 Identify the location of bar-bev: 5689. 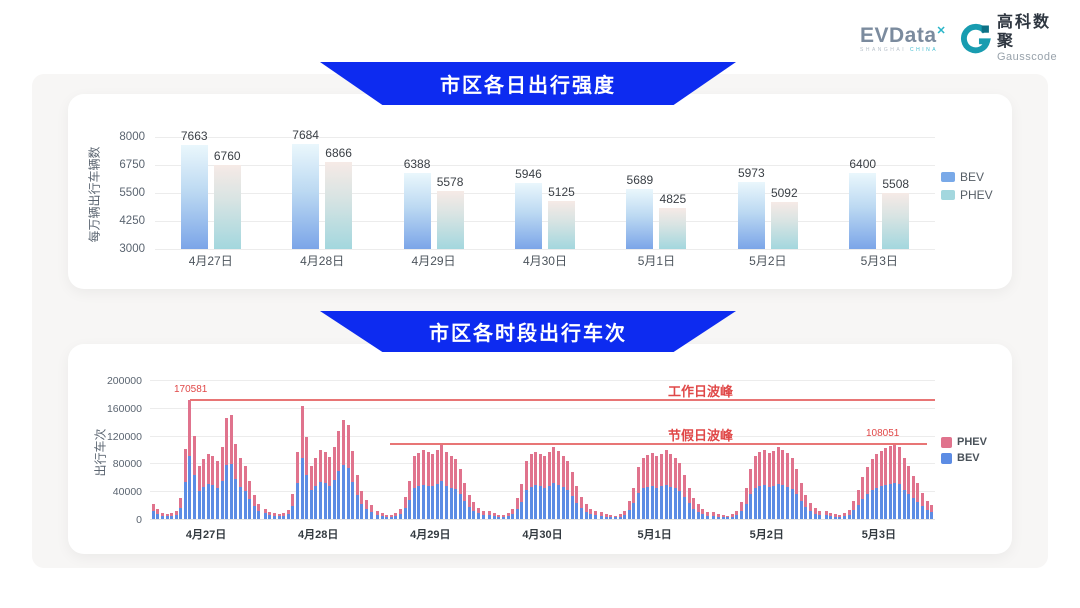
(640, 211).